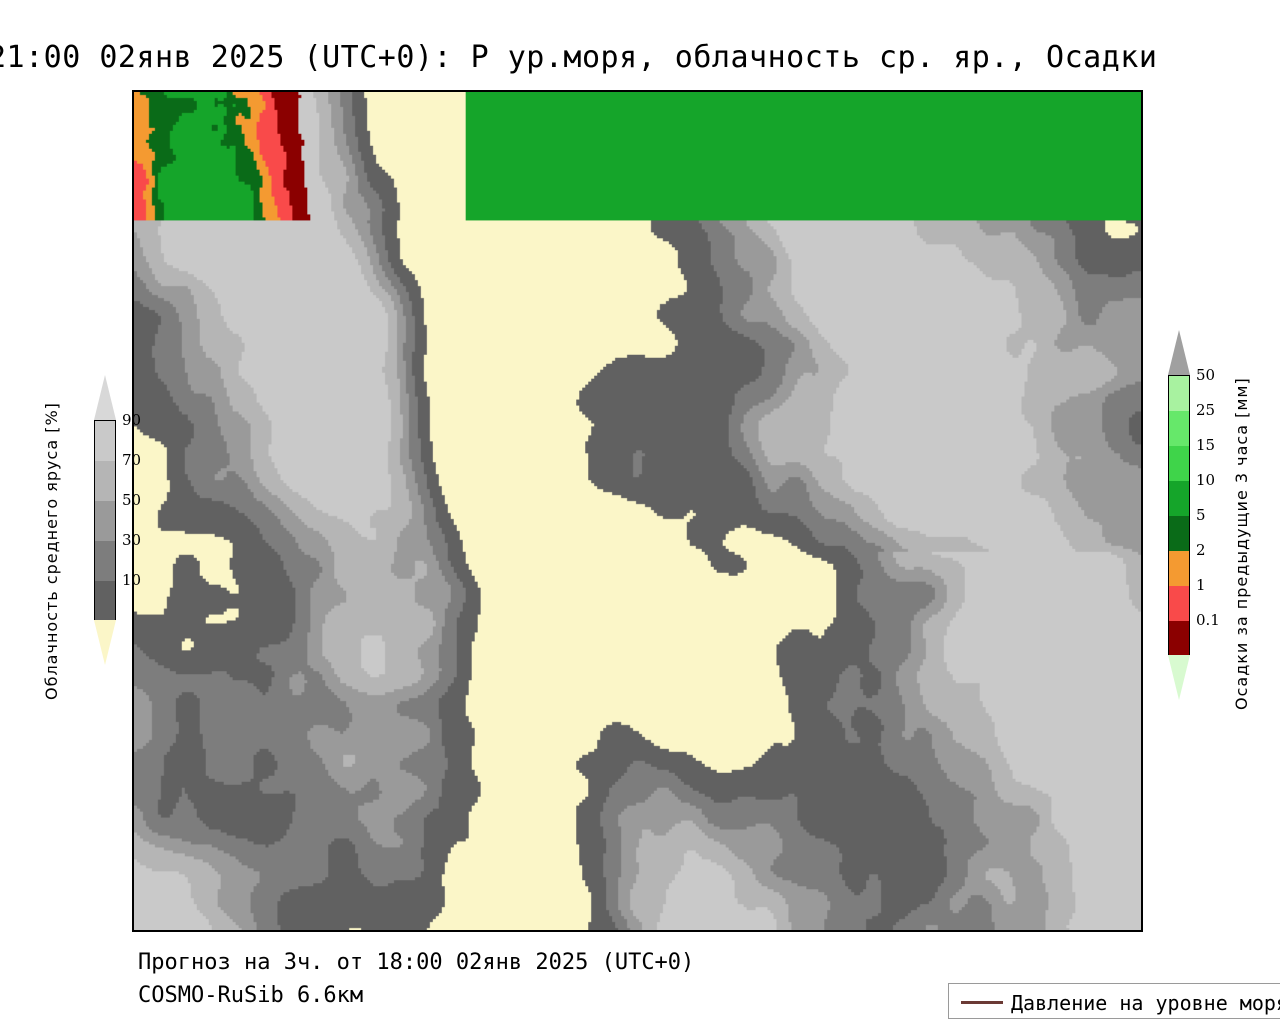 The width and height of the screenshot is (1280, 1024). I want to click on precip-colorbar-bottom-arrow, so click(1179, 677).